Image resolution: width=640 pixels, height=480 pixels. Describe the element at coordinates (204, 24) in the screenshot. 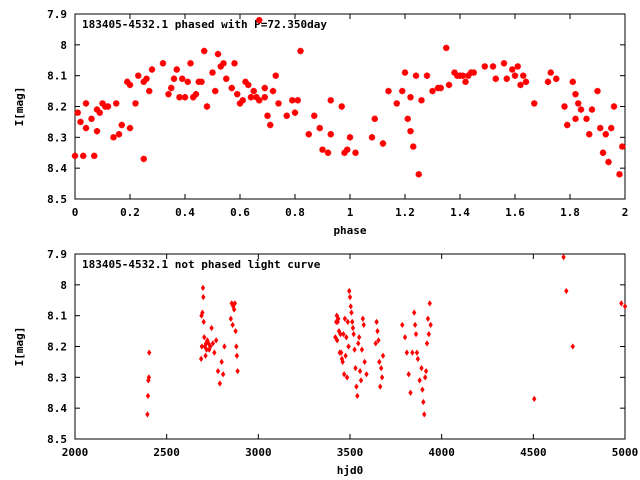

I see `plot-title: 183405-4532.1 phased with P=72.350day` at that location.